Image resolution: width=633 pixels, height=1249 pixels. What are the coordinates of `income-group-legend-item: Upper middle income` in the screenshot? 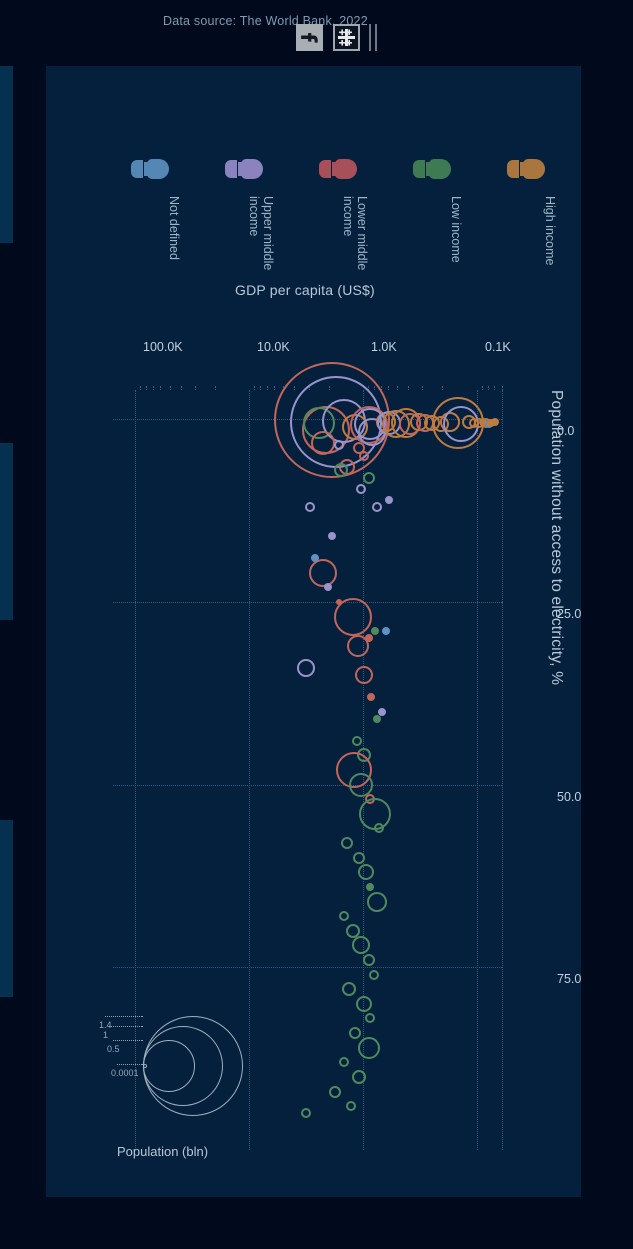 It's located at (245, 212).